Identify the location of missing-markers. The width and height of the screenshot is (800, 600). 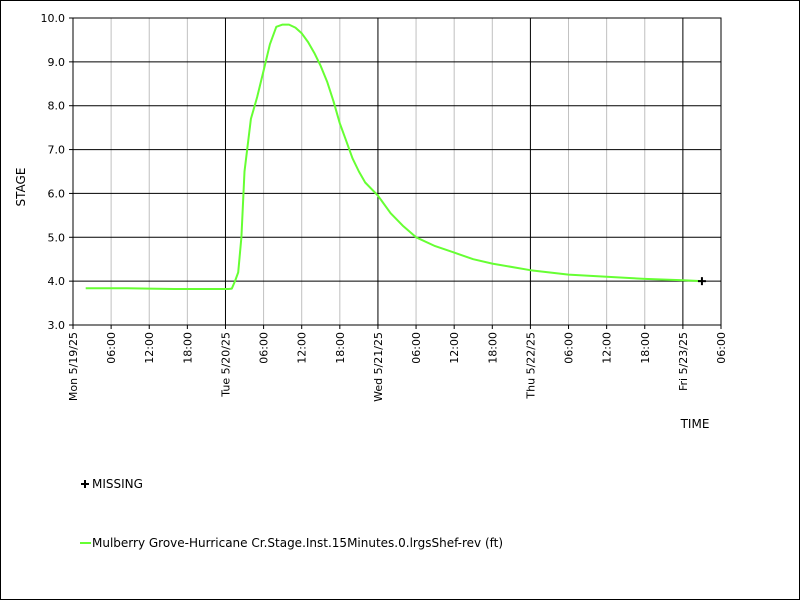
(701, 281).